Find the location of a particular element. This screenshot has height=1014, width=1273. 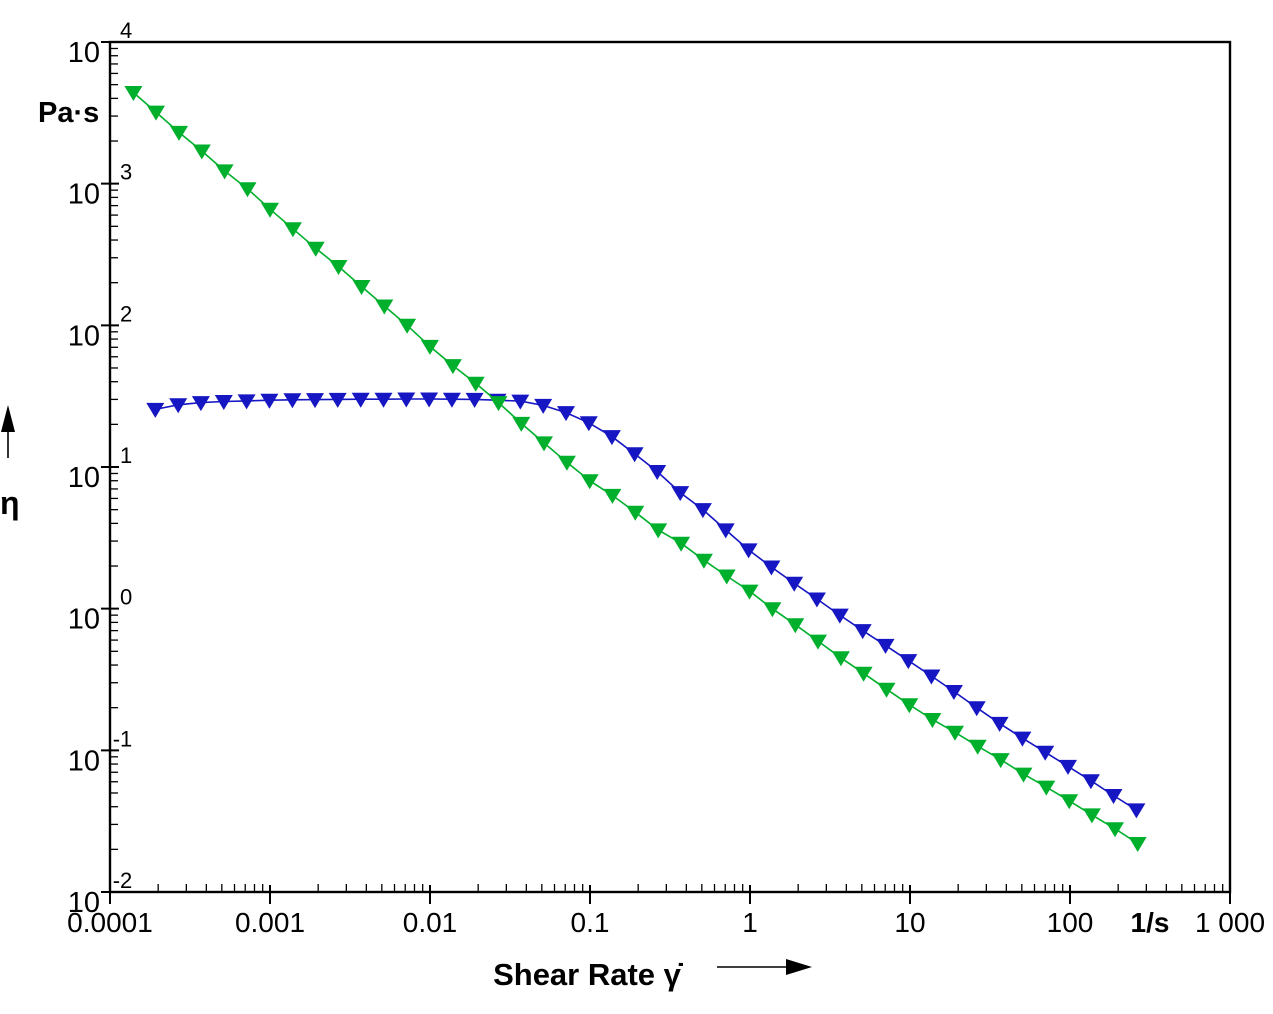

y-axis-tick-label: 10 3 is located at coordinates (100, 185).